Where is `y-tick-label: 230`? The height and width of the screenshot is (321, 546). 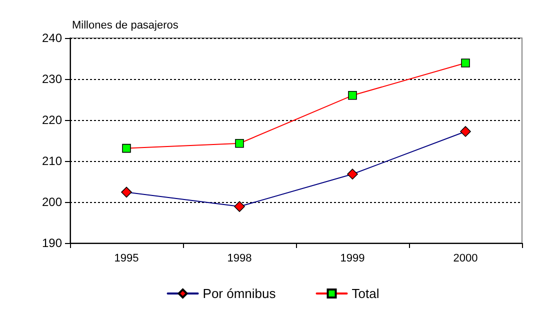 y-tick-label: 230 is located at coordinates (52, 79).